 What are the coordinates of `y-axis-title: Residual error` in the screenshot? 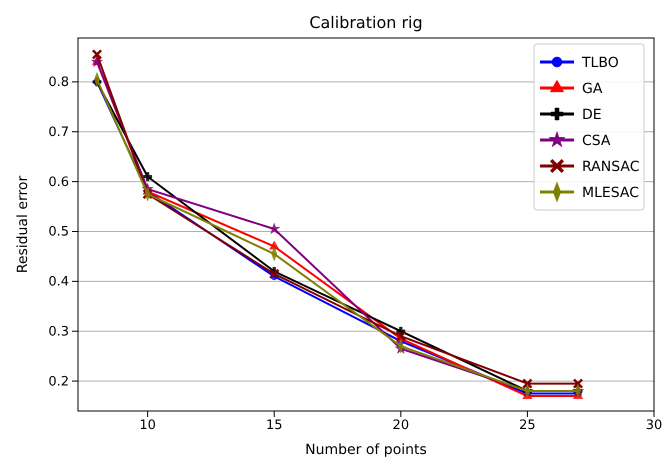 It's located at (23, 225).